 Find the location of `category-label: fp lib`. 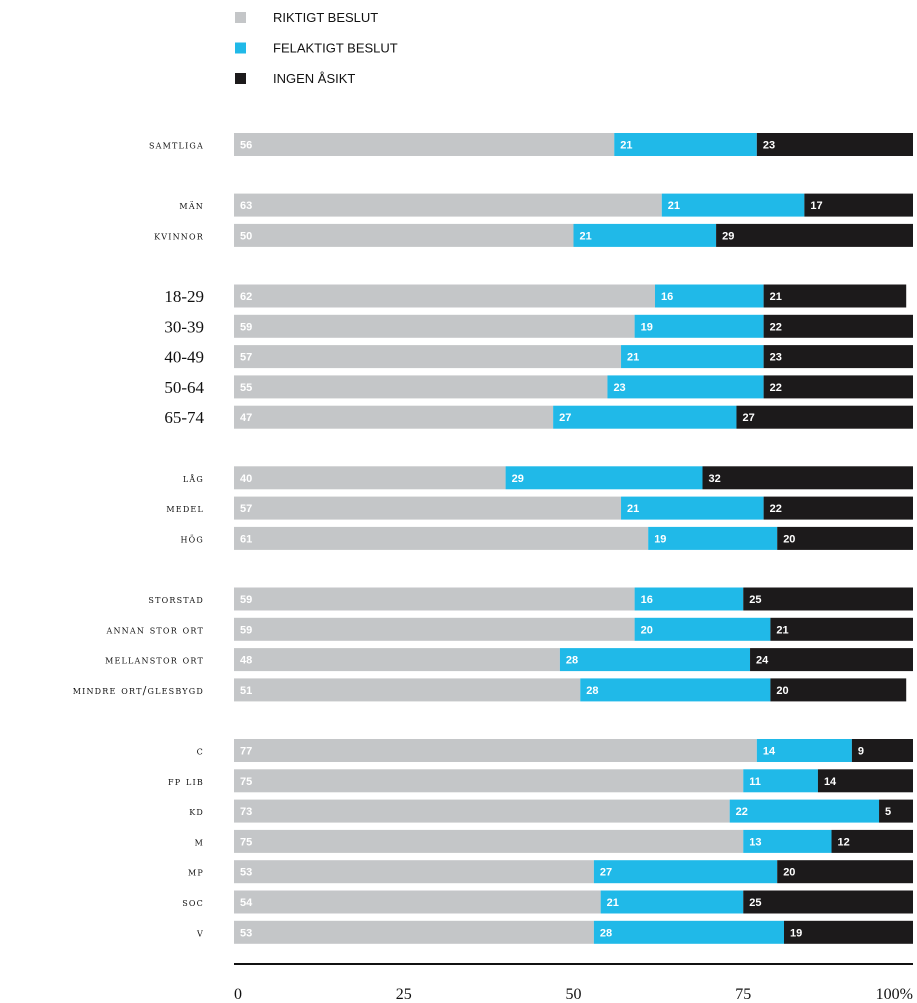

category-label: fp lib is located at coordinates (186, 781).